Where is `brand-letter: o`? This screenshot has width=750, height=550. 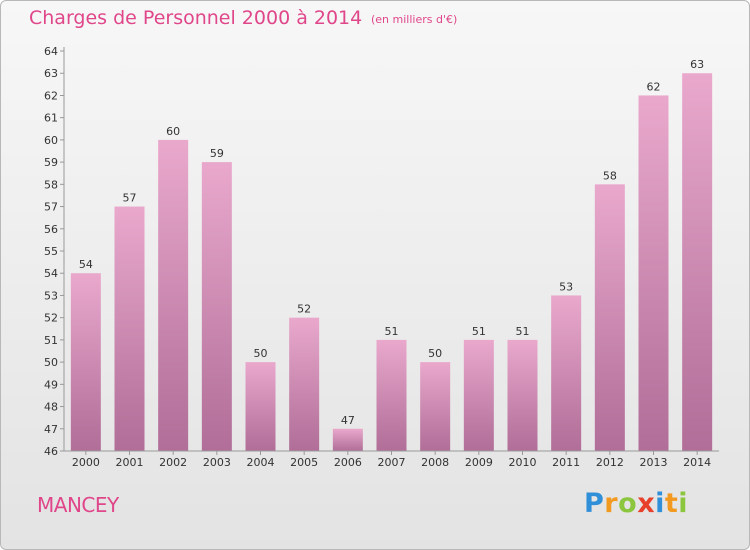
brand-letter: o is located at coordinates (628, 503).